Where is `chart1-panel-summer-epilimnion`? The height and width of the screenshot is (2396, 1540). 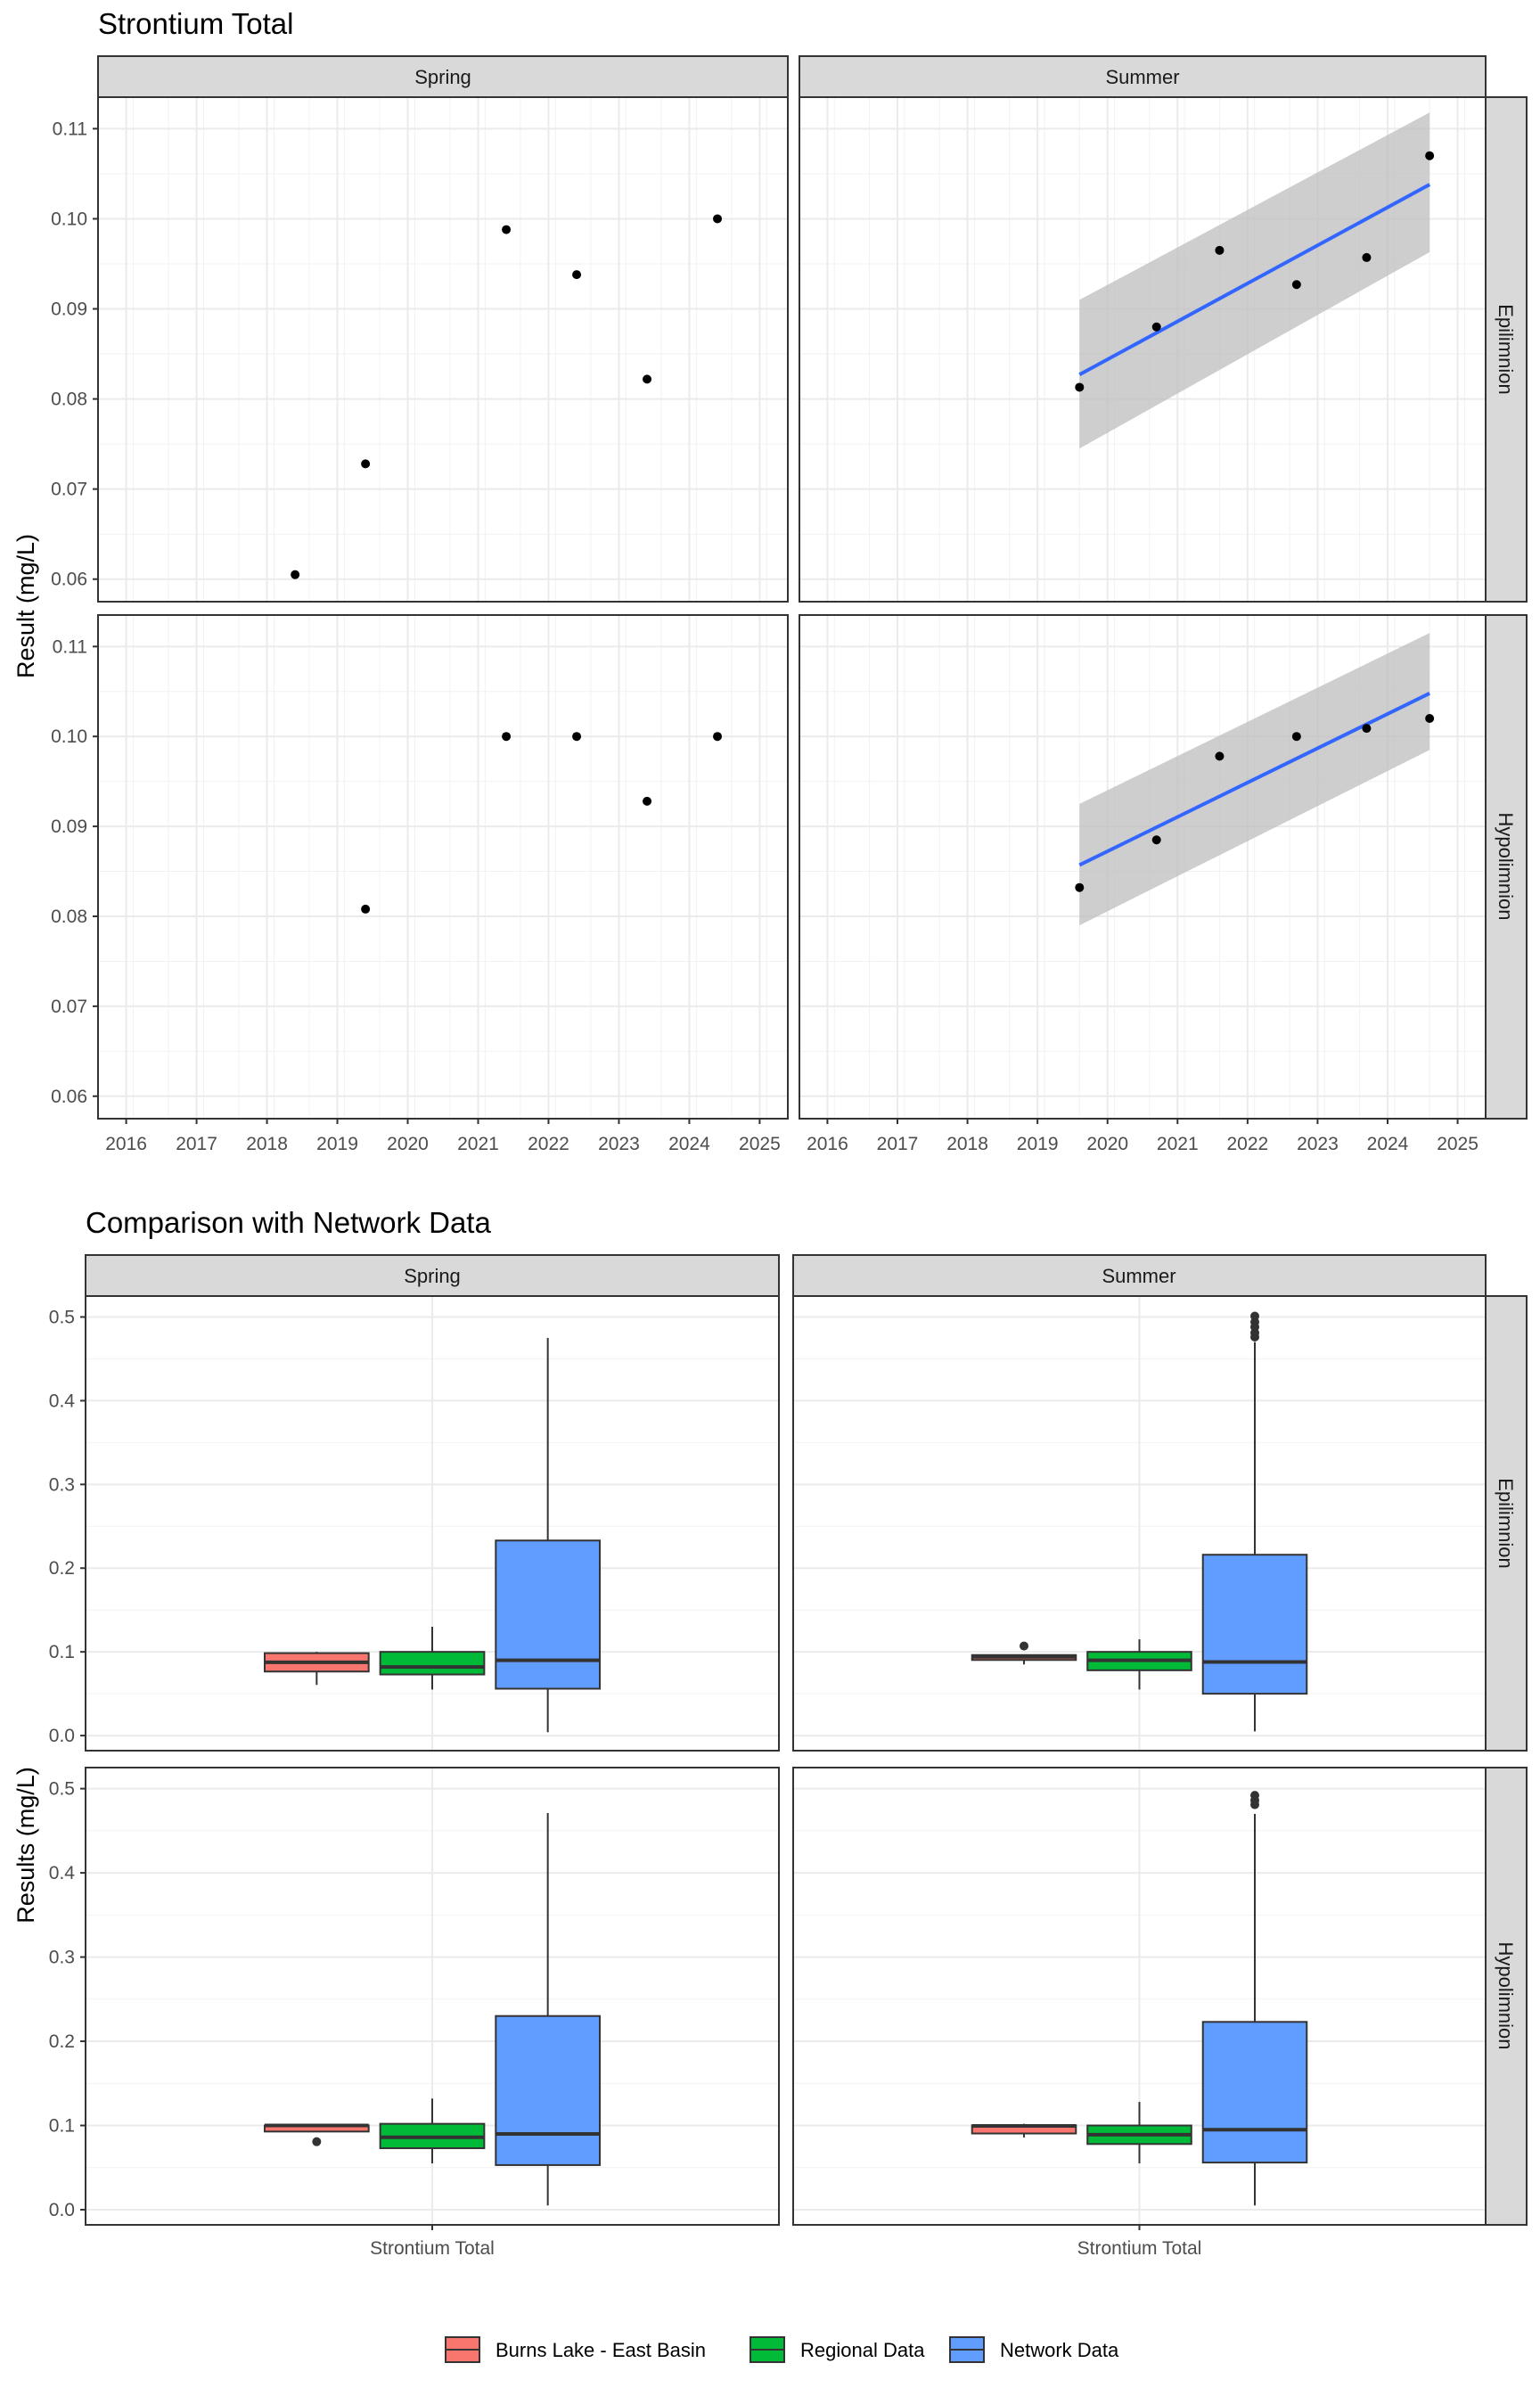
chart1-panel-summer-epilimnion is located at coordinates (1143, 349).